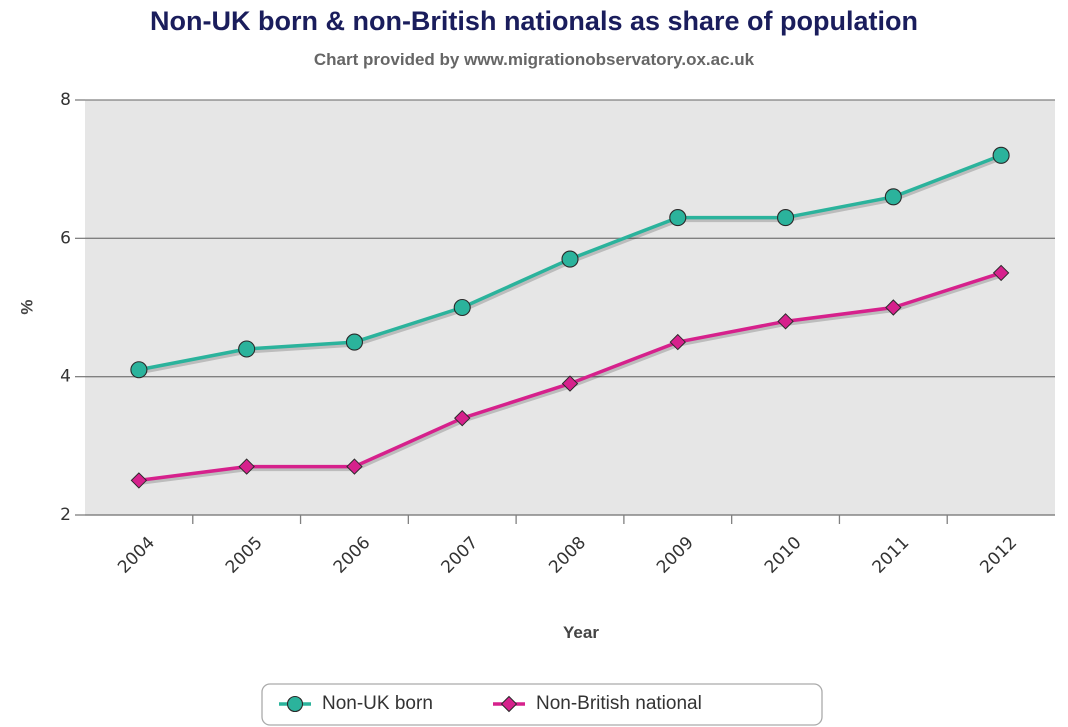 Image resolution: width=1068 pixels, height=727 pixels. What do you see at coordinates (377, 703) in the screenshot?
I see `legend-label: Non-UK born` at bounding box center [377, 703].